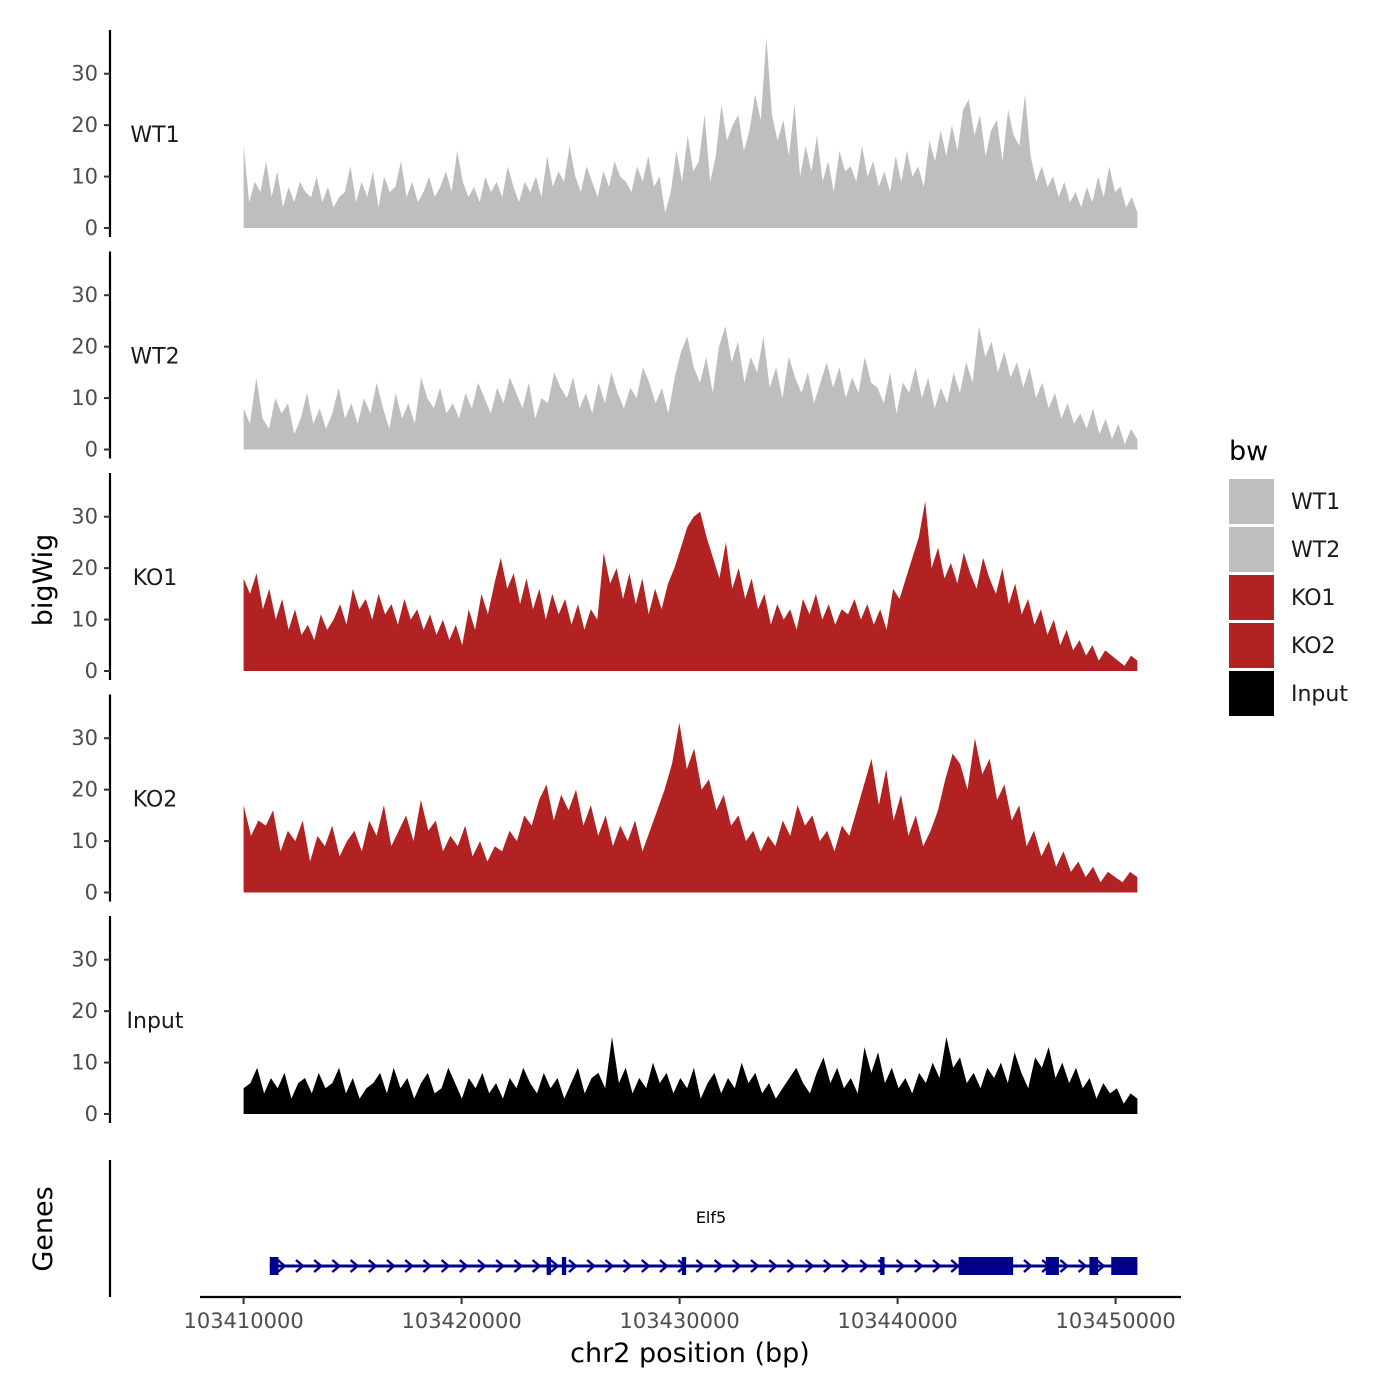 The image size is (1400, 1400). Describe the element at coordinates (690, 807) in the screenshot. I see `signal-area-ko2` at that location.